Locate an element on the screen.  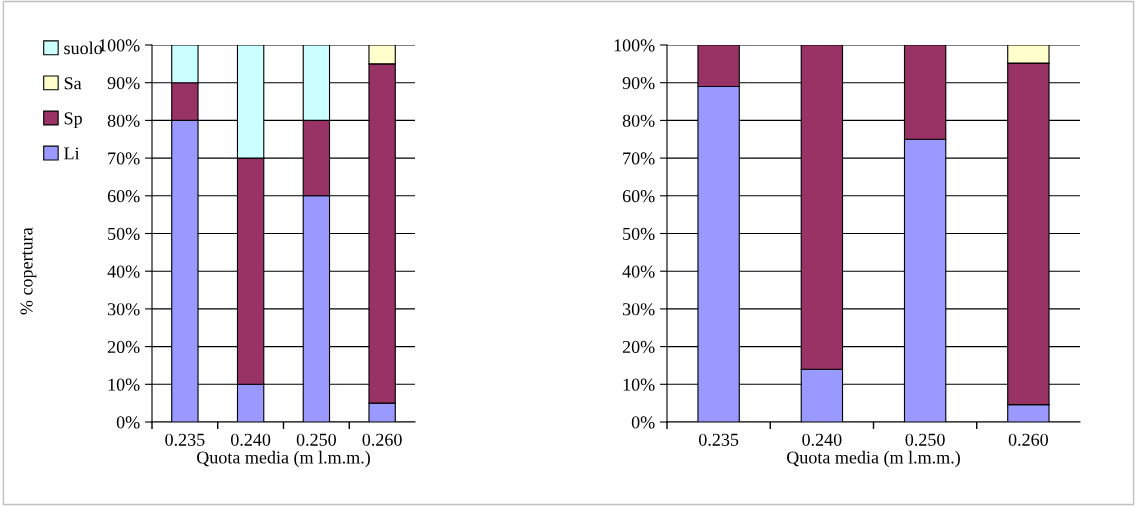
legend-label: Li is located at coordinates (72, 153).